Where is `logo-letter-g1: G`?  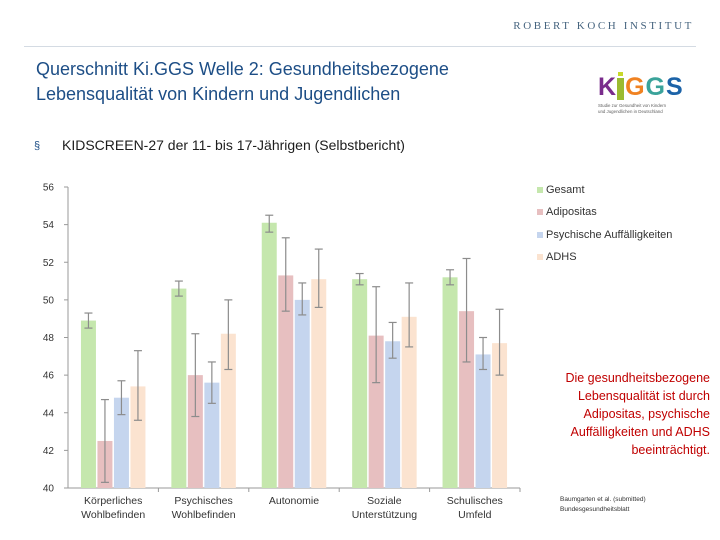
logo-letter-g1: G is located at coordinates (635, 87).